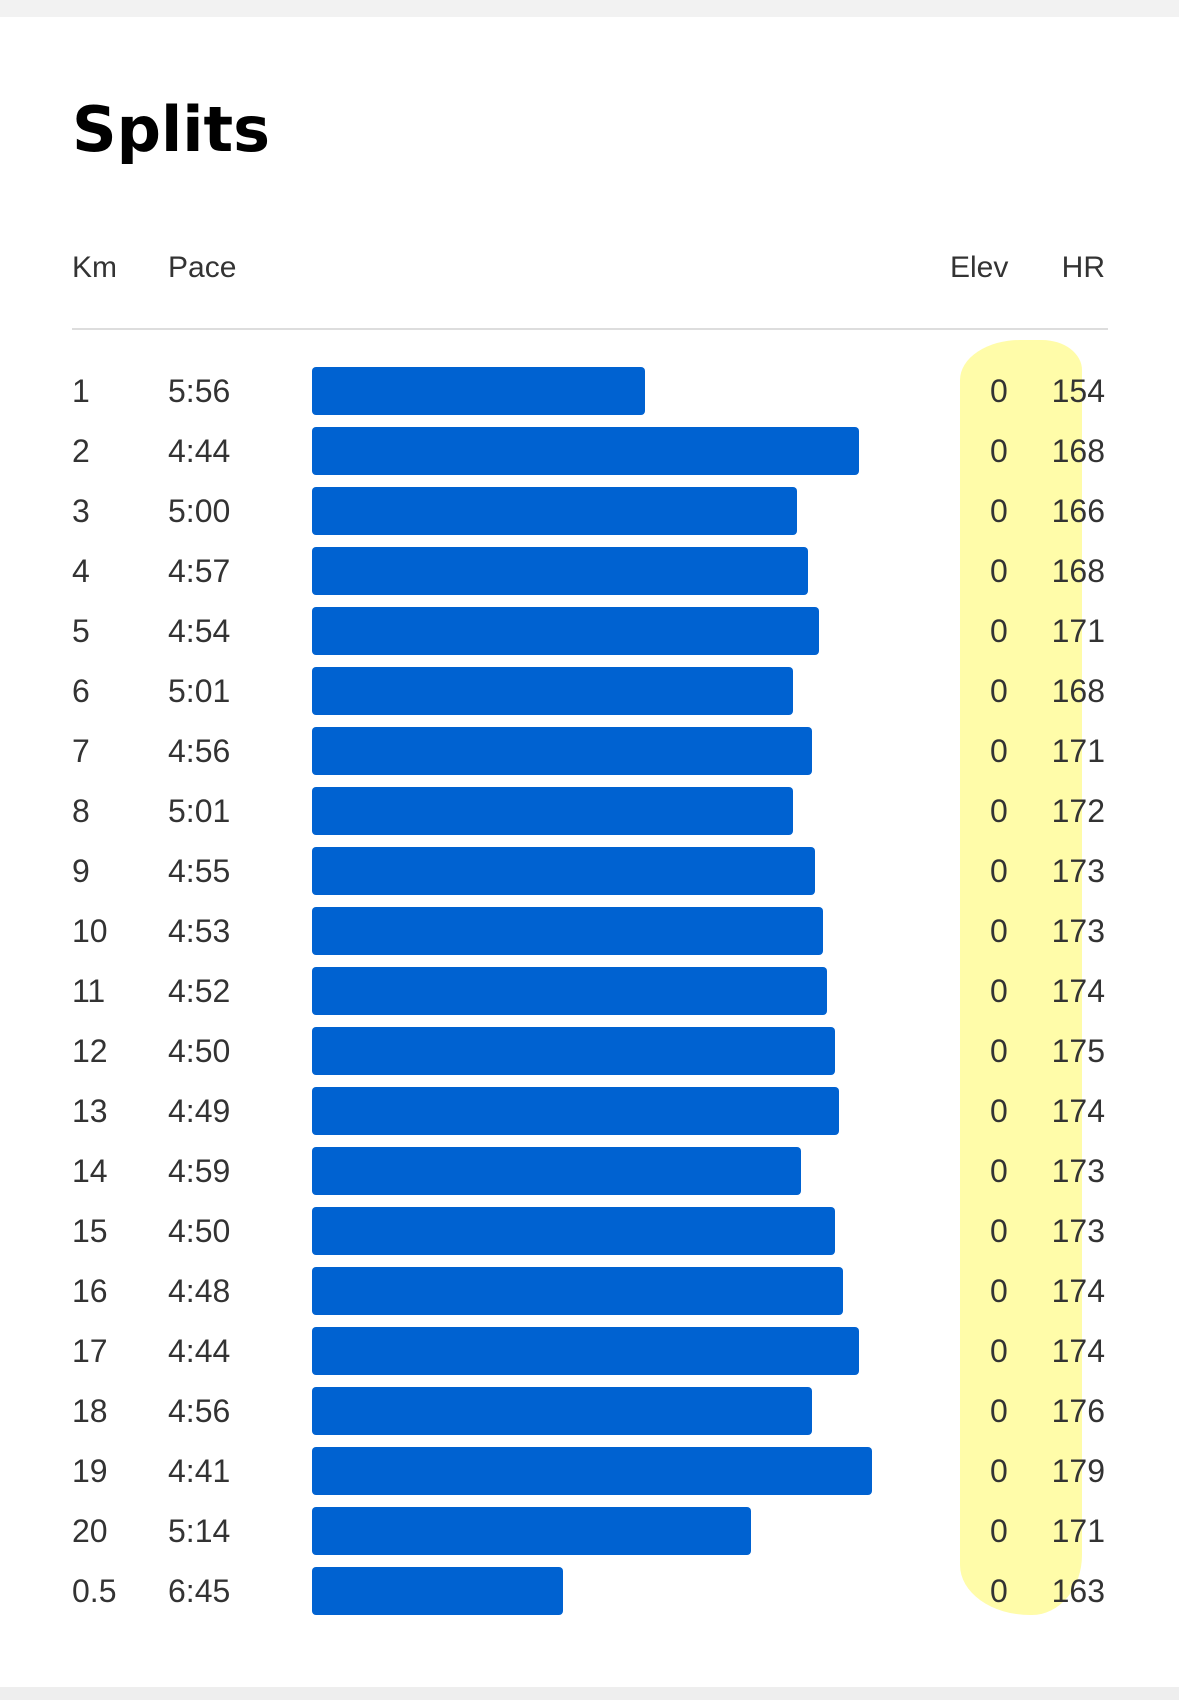  What do you see at coordinates (199, 511) in the screenshot?
I see `split-pace: 5:00` at bounding box center [199, 511].